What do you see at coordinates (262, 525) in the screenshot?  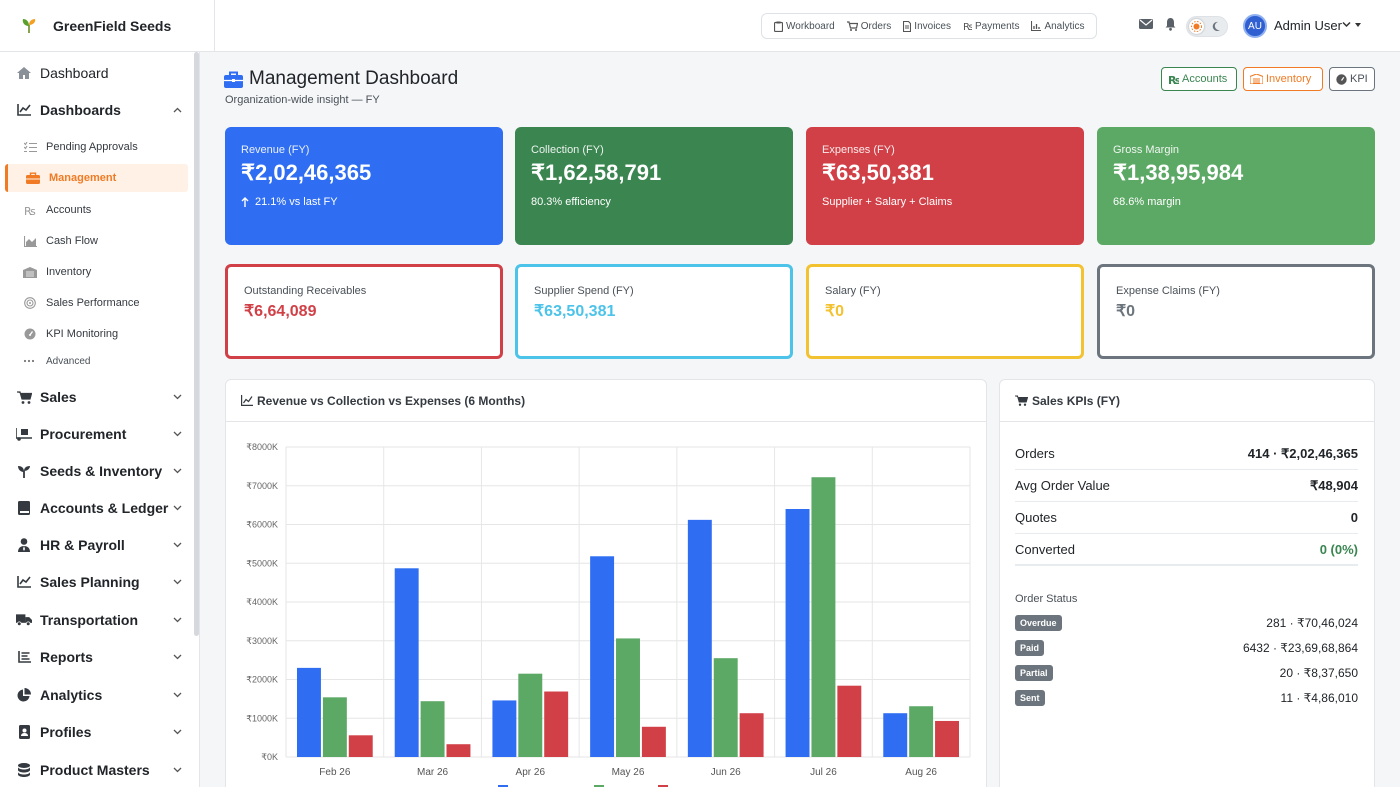 I see `y-tick-label: ₹6000K` at bounding box center [262, 525].